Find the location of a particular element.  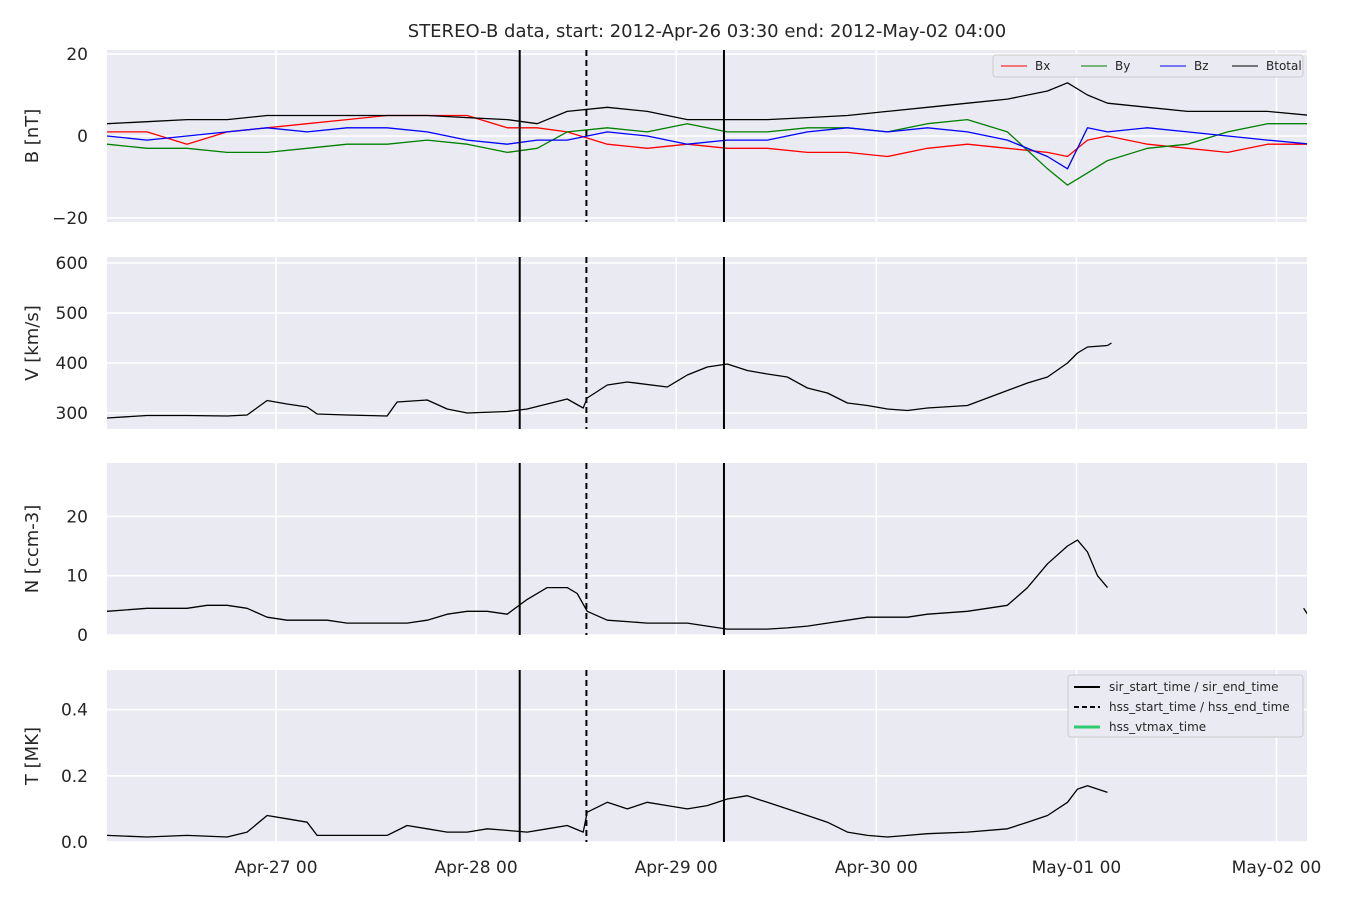

legend-label: hss_vtmax_time is located at coordinates (1157, 727).